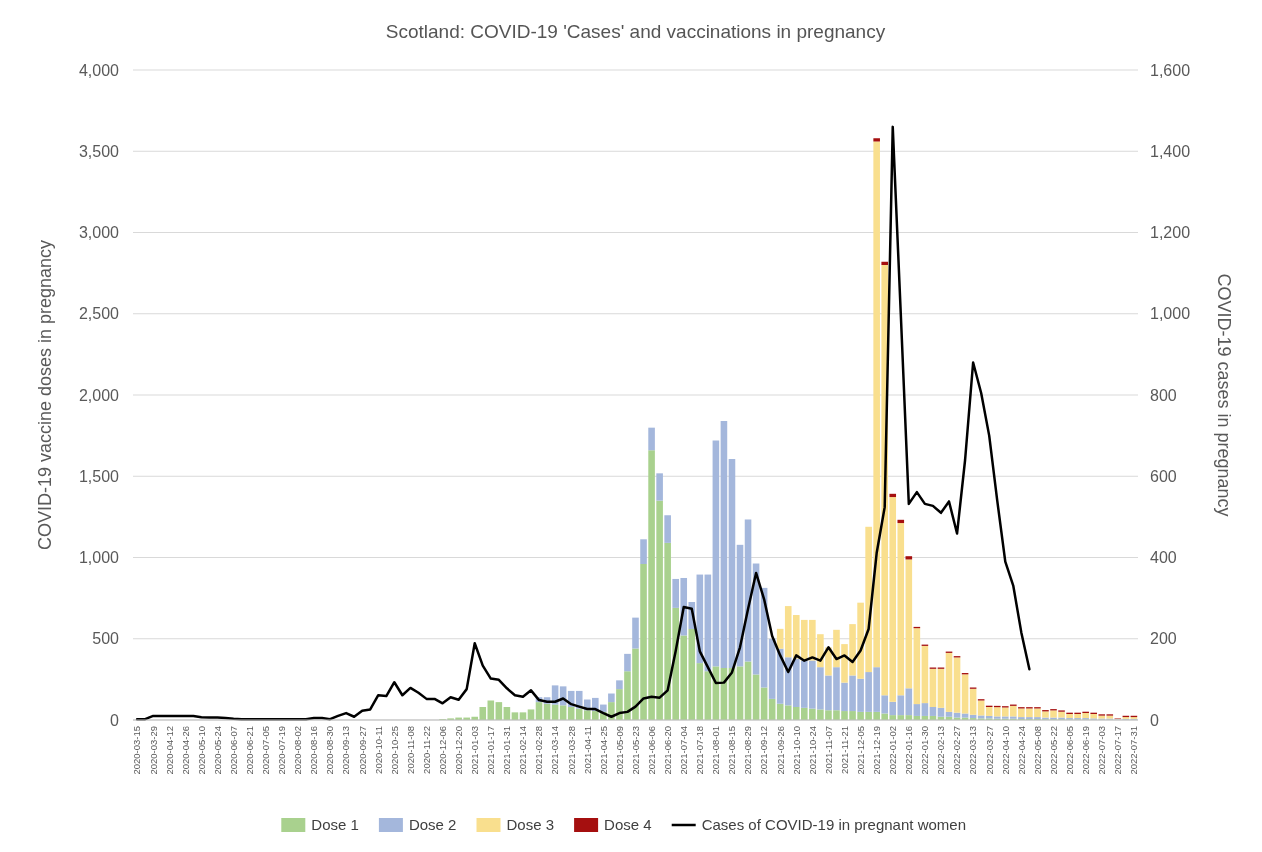 Image resolution: width=1262 pixels, height=852 pixels. Describe the element at coordinates (1053, 750) in the screenshot. I see `x-tick-label: 2022-05-22` at that location.